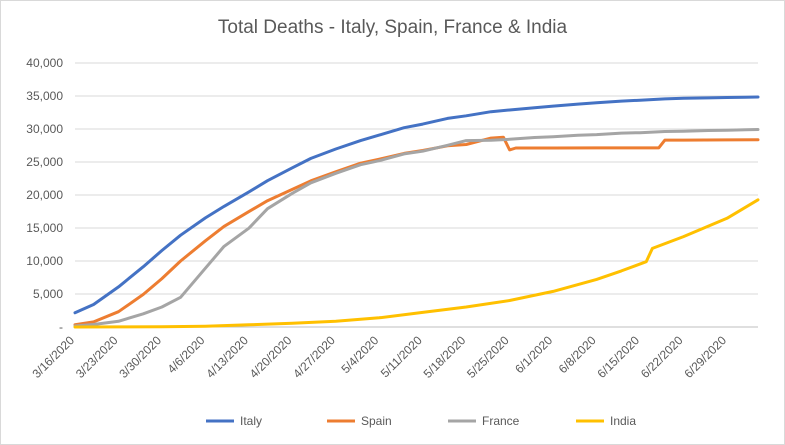 Image resolution: width=785 pixels, height=445 pixels. What do you see at coordinates (488, 357) in the screenshot?
I see `x-tick-label: 5/25/2020` at bounding box center [488, 357].